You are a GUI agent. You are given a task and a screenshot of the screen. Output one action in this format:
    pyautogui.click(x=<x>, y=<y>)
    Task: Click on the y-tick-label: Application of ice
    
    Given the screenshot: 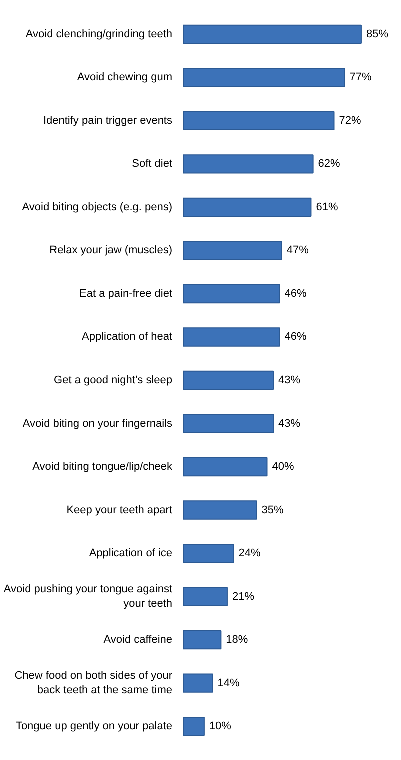 What is the action you would take?
    pyautogui.click(x=131, y=554)
    